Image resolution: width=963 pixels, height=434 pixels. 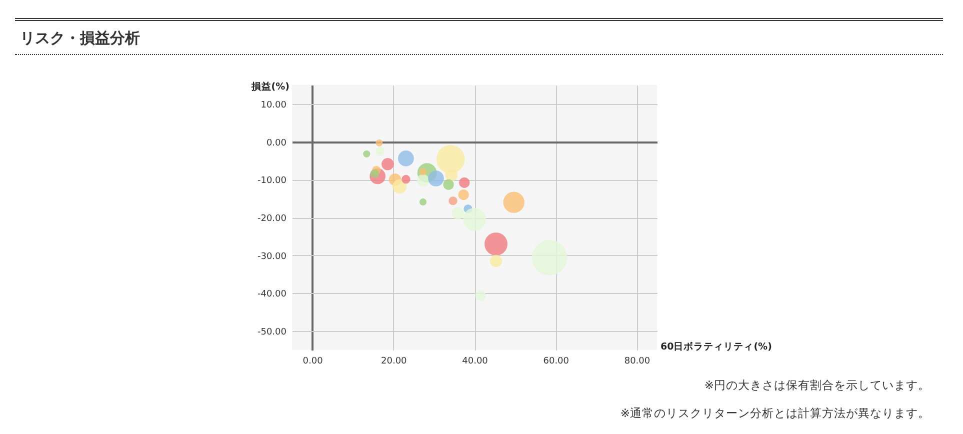 I want to click on y-tick-label: 0.00, so click(x=276, y=143).